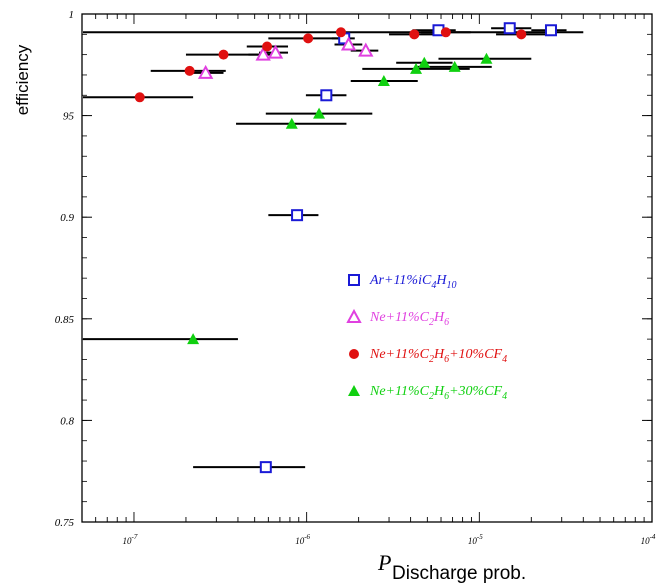 This screenshot has width=663, height=585. Describe the element at coordinates (130, 539) in the screenshot. I see `x-tick-label: 10⁻⁷` at that location.